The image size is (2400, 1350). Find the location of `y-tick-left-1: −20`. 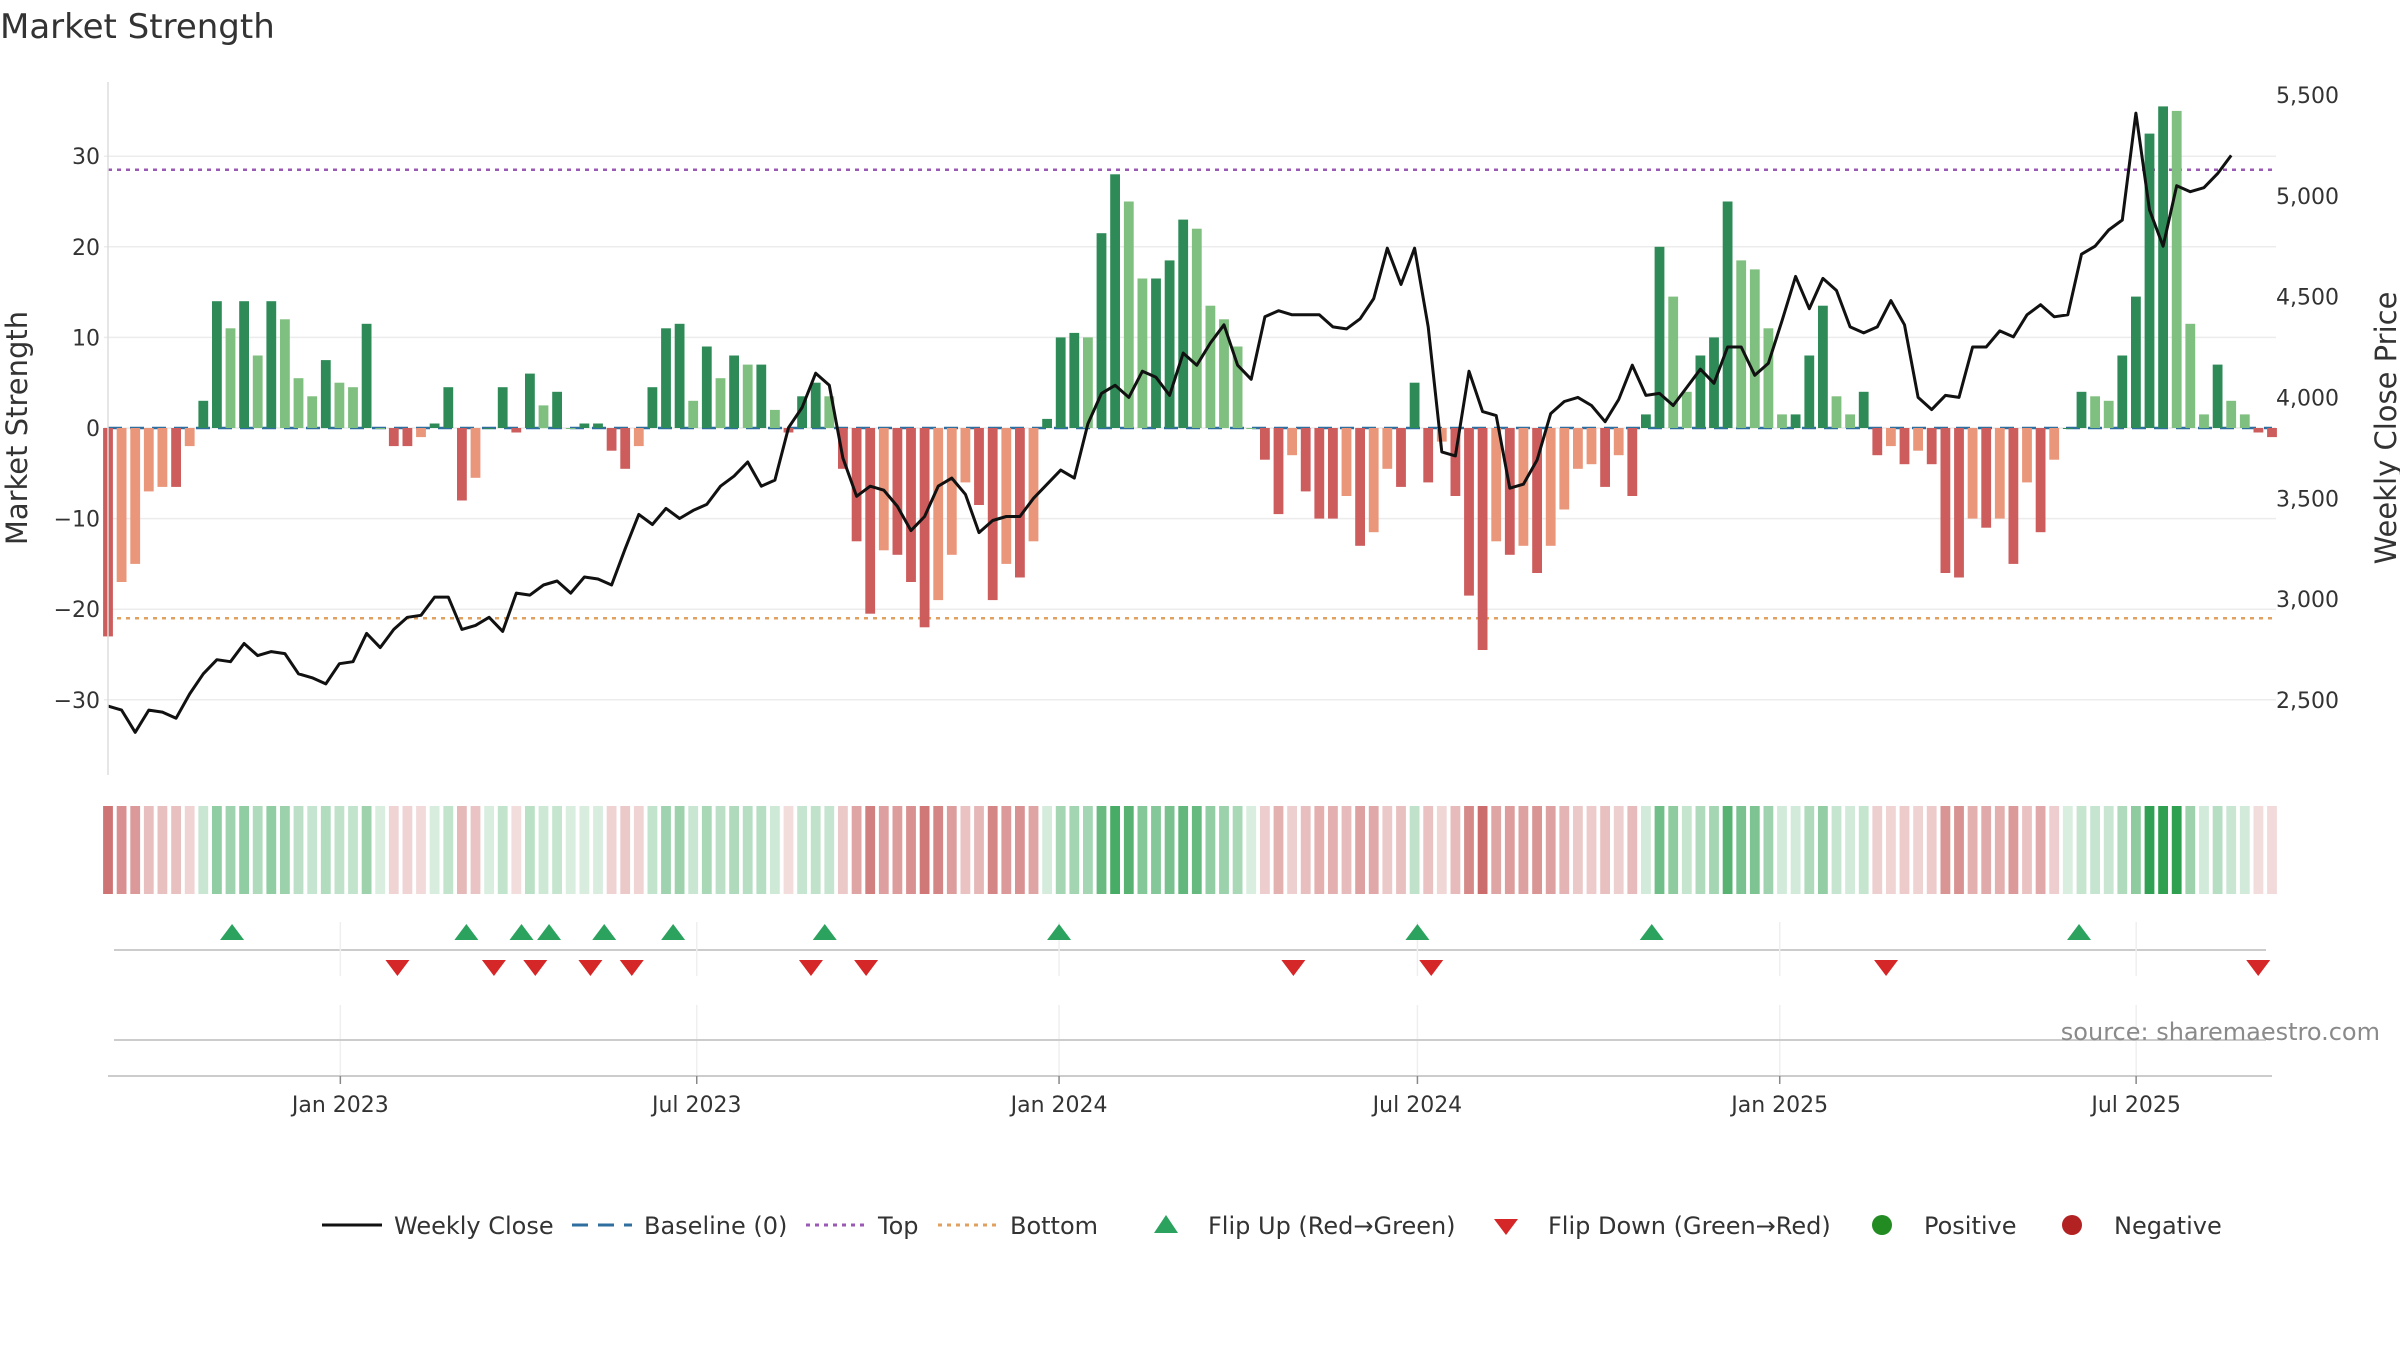

y-tick-left-1: −20 is located at coordinates (77, 610).